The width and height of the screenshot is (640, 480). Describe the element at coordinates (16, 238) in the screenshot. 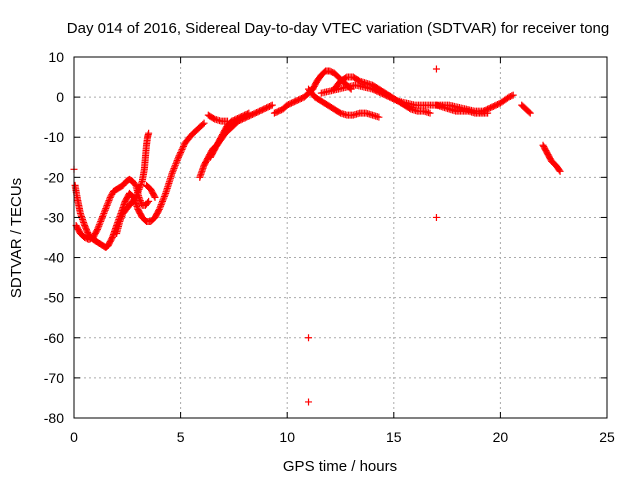

I see `y-axis-label: SDTVAR / TECUs` at that location.